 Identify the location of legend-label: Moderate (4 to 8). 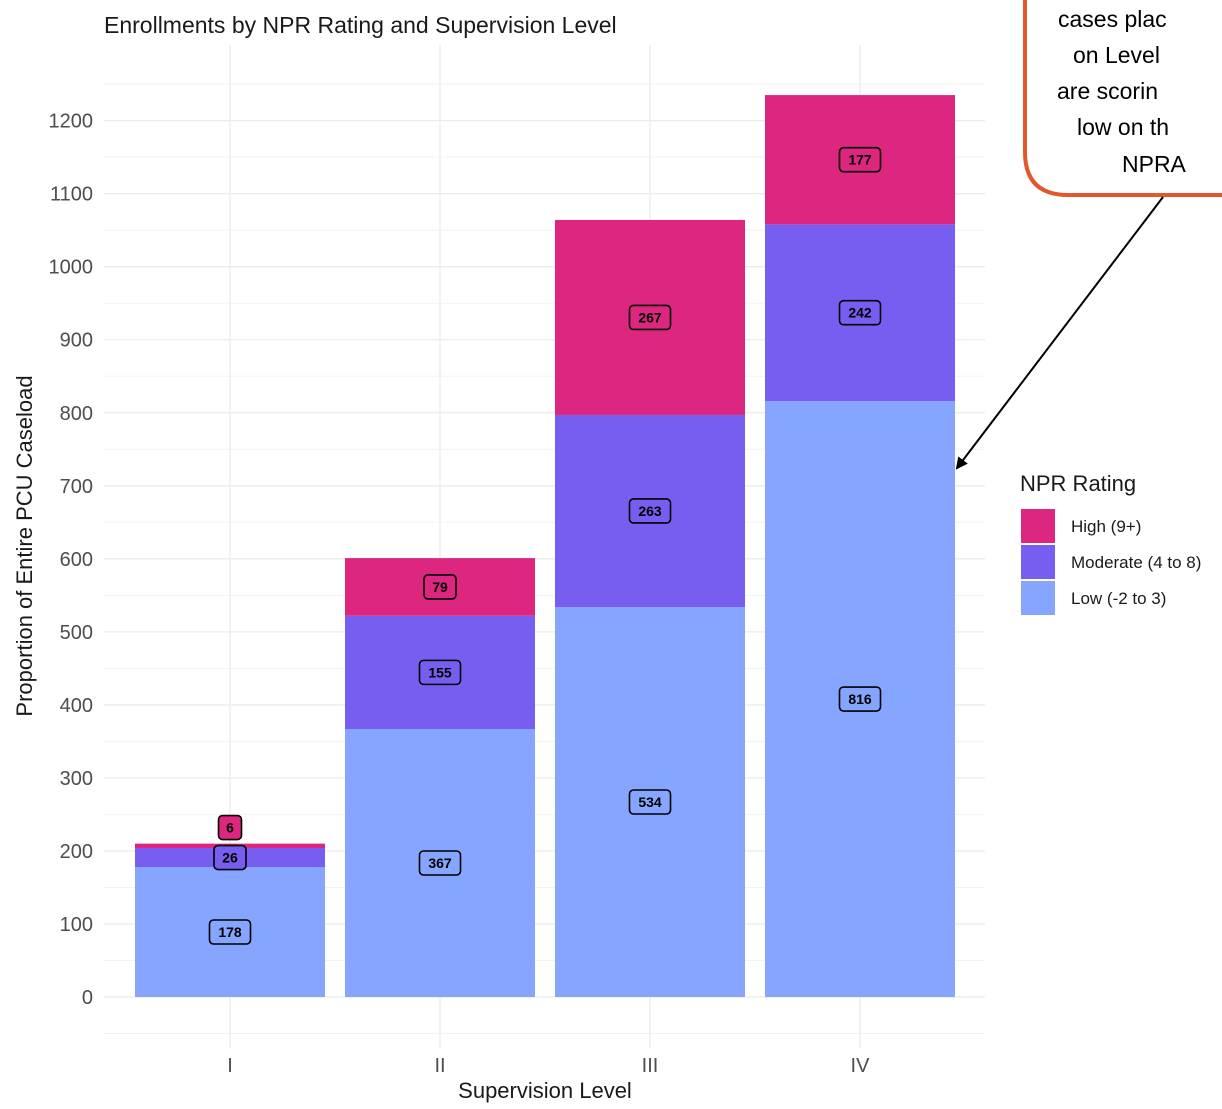
(1136, 562).